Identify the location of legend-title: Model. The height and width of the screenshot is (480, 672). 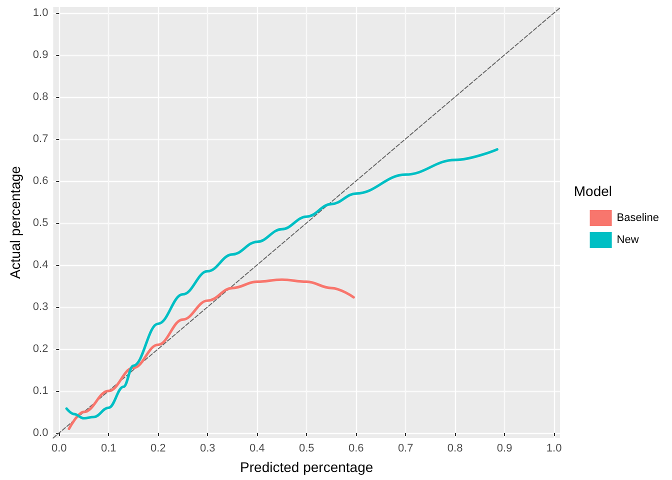
(593, 191).